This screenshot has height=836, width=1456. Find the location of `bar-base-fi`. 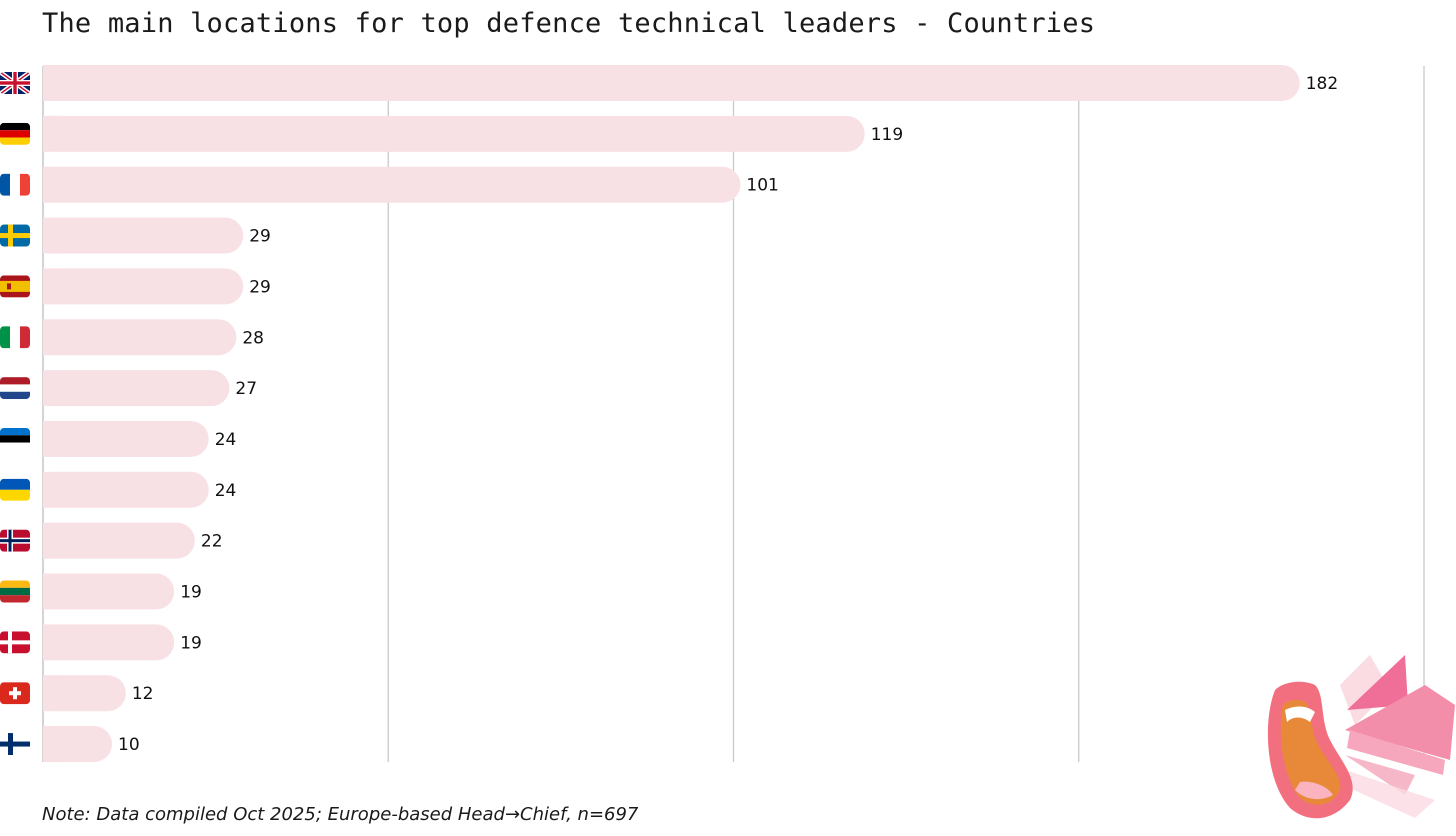

bar-base-fi is located at coordinates (52, 744).